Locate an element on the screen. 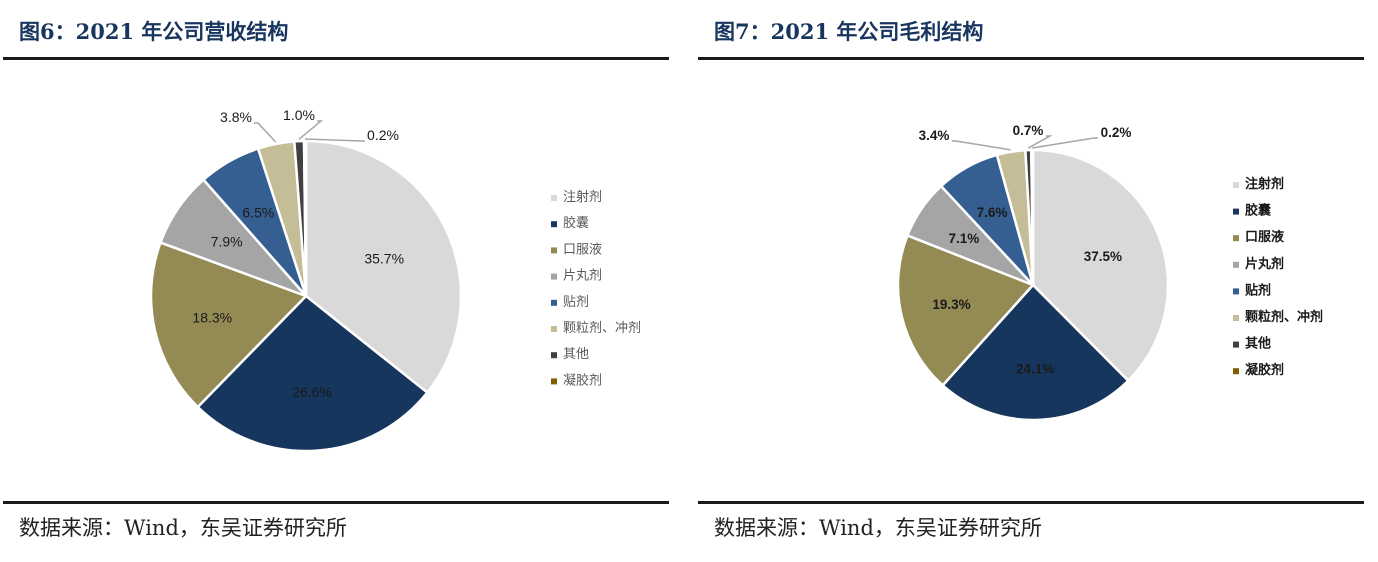  data-label-3: 18.3% is located at coordinates (212, 317).